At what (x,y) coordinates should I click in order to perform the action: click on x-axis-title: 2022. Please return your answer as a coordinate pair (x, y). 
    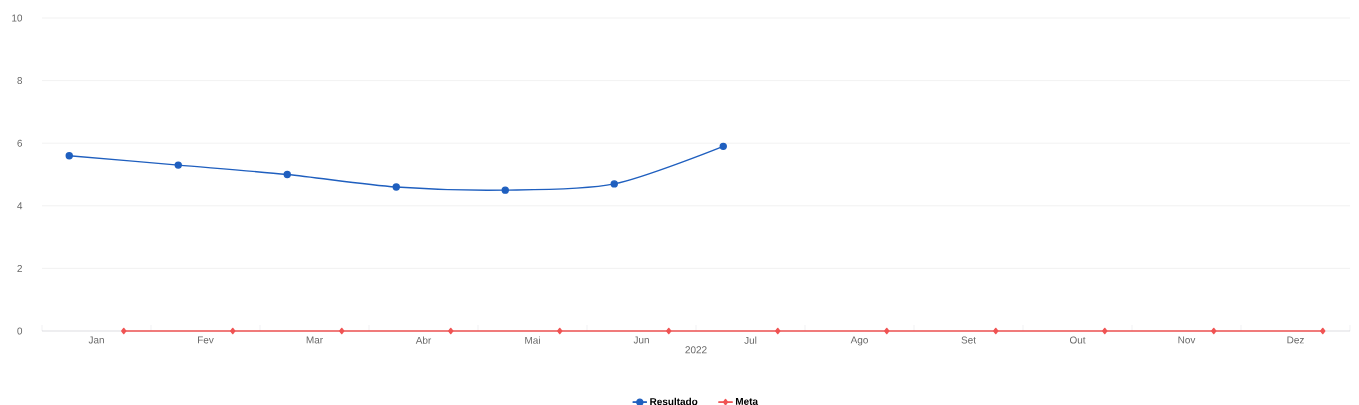
    Looking at the image, I should click on (696, 350).